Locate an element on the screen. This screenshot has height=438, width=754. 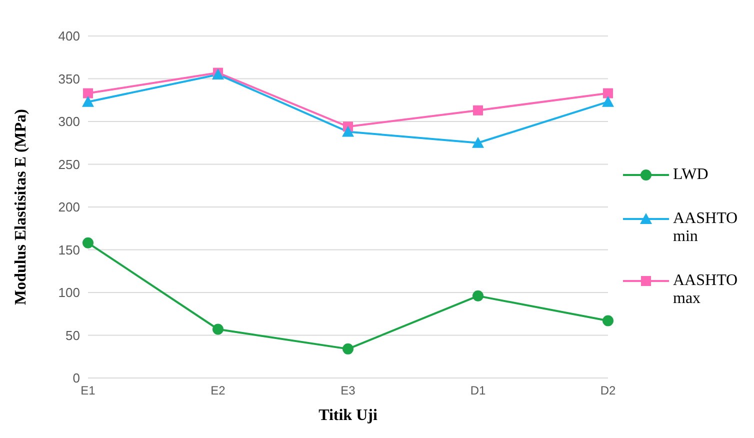
y-tick-label: 100 is located at coordinates (69, 292).